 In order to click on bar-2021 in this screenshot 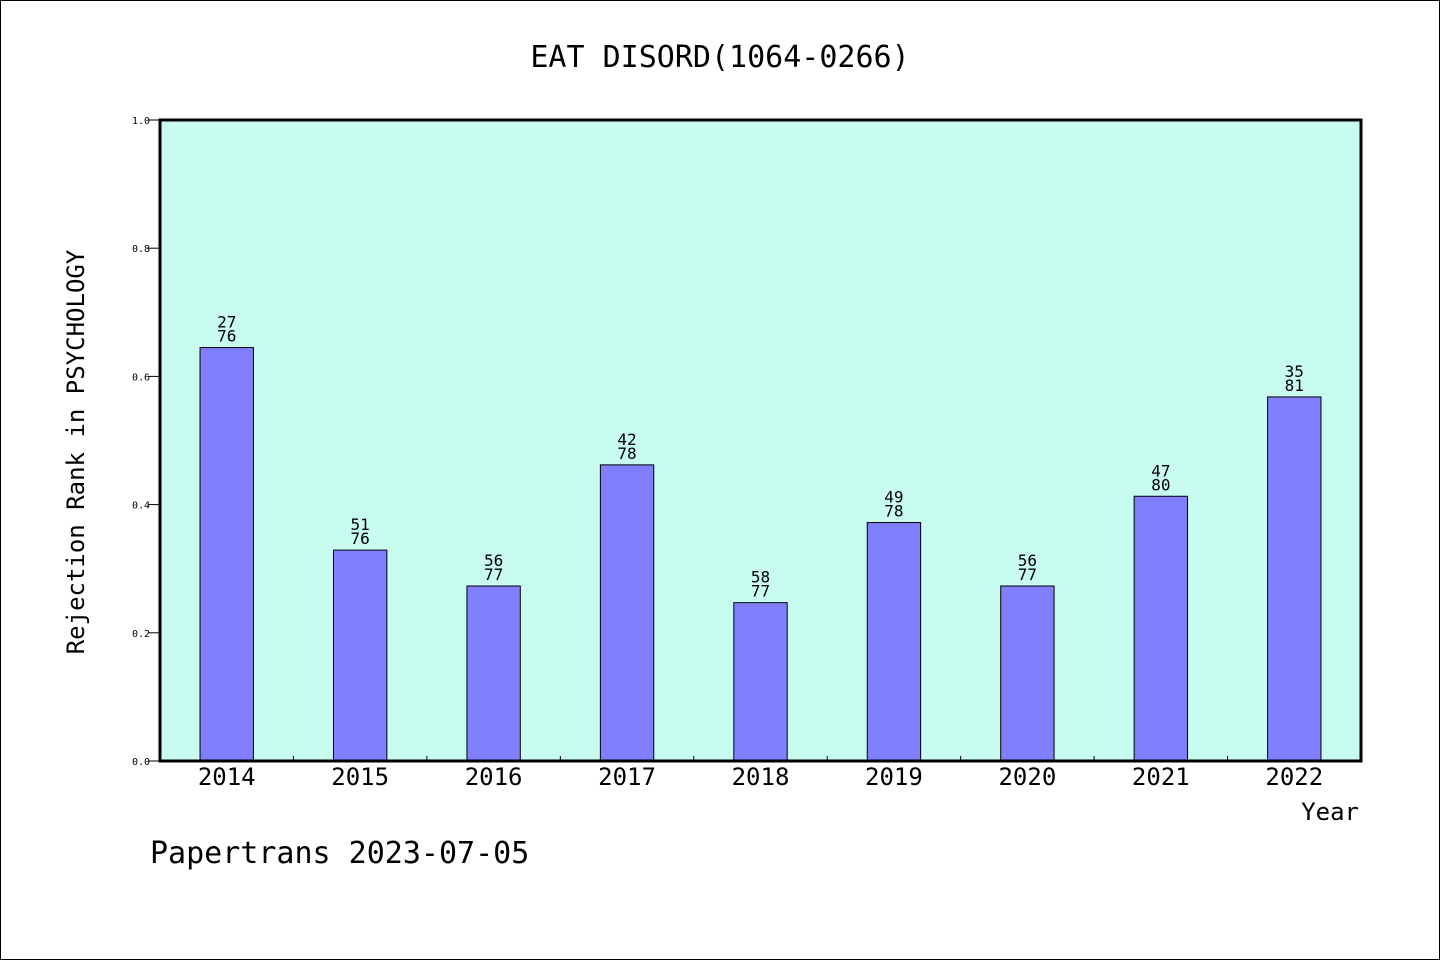, I will do `click(1161, 628)`.